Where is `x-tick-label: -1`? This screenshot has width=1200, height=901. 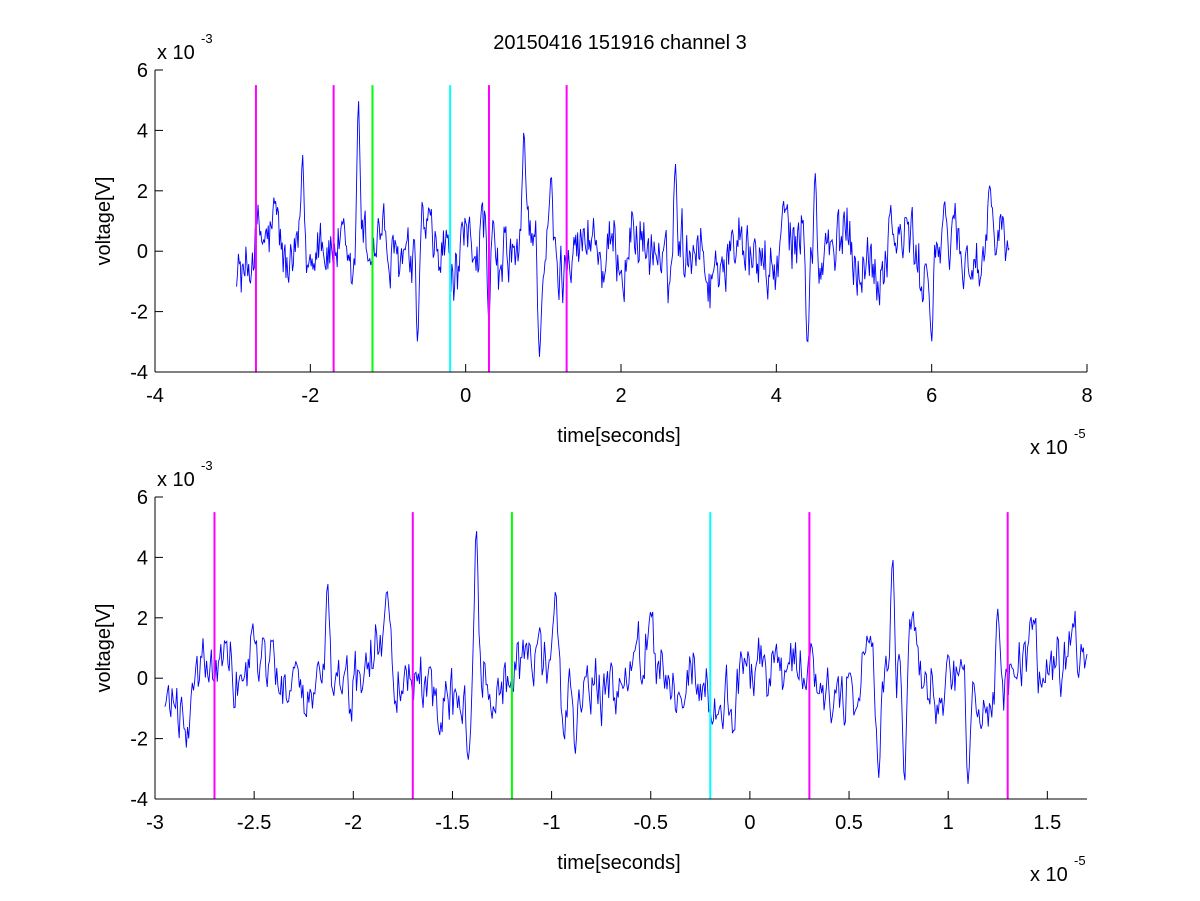
x-tick-label: -1 is located at coordinates (552, 823).